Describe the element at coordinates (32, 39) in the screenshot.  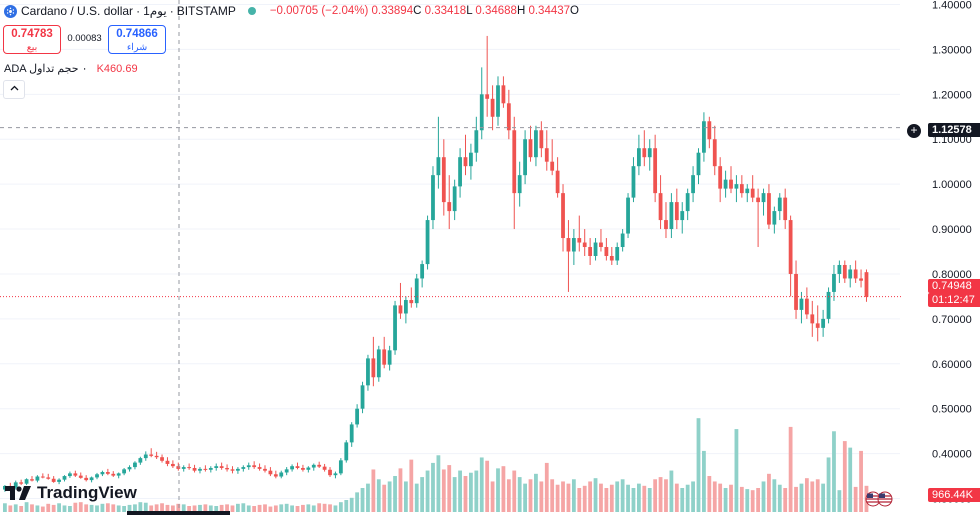
I see `sell-button: 0.74783 بيع` at that location.